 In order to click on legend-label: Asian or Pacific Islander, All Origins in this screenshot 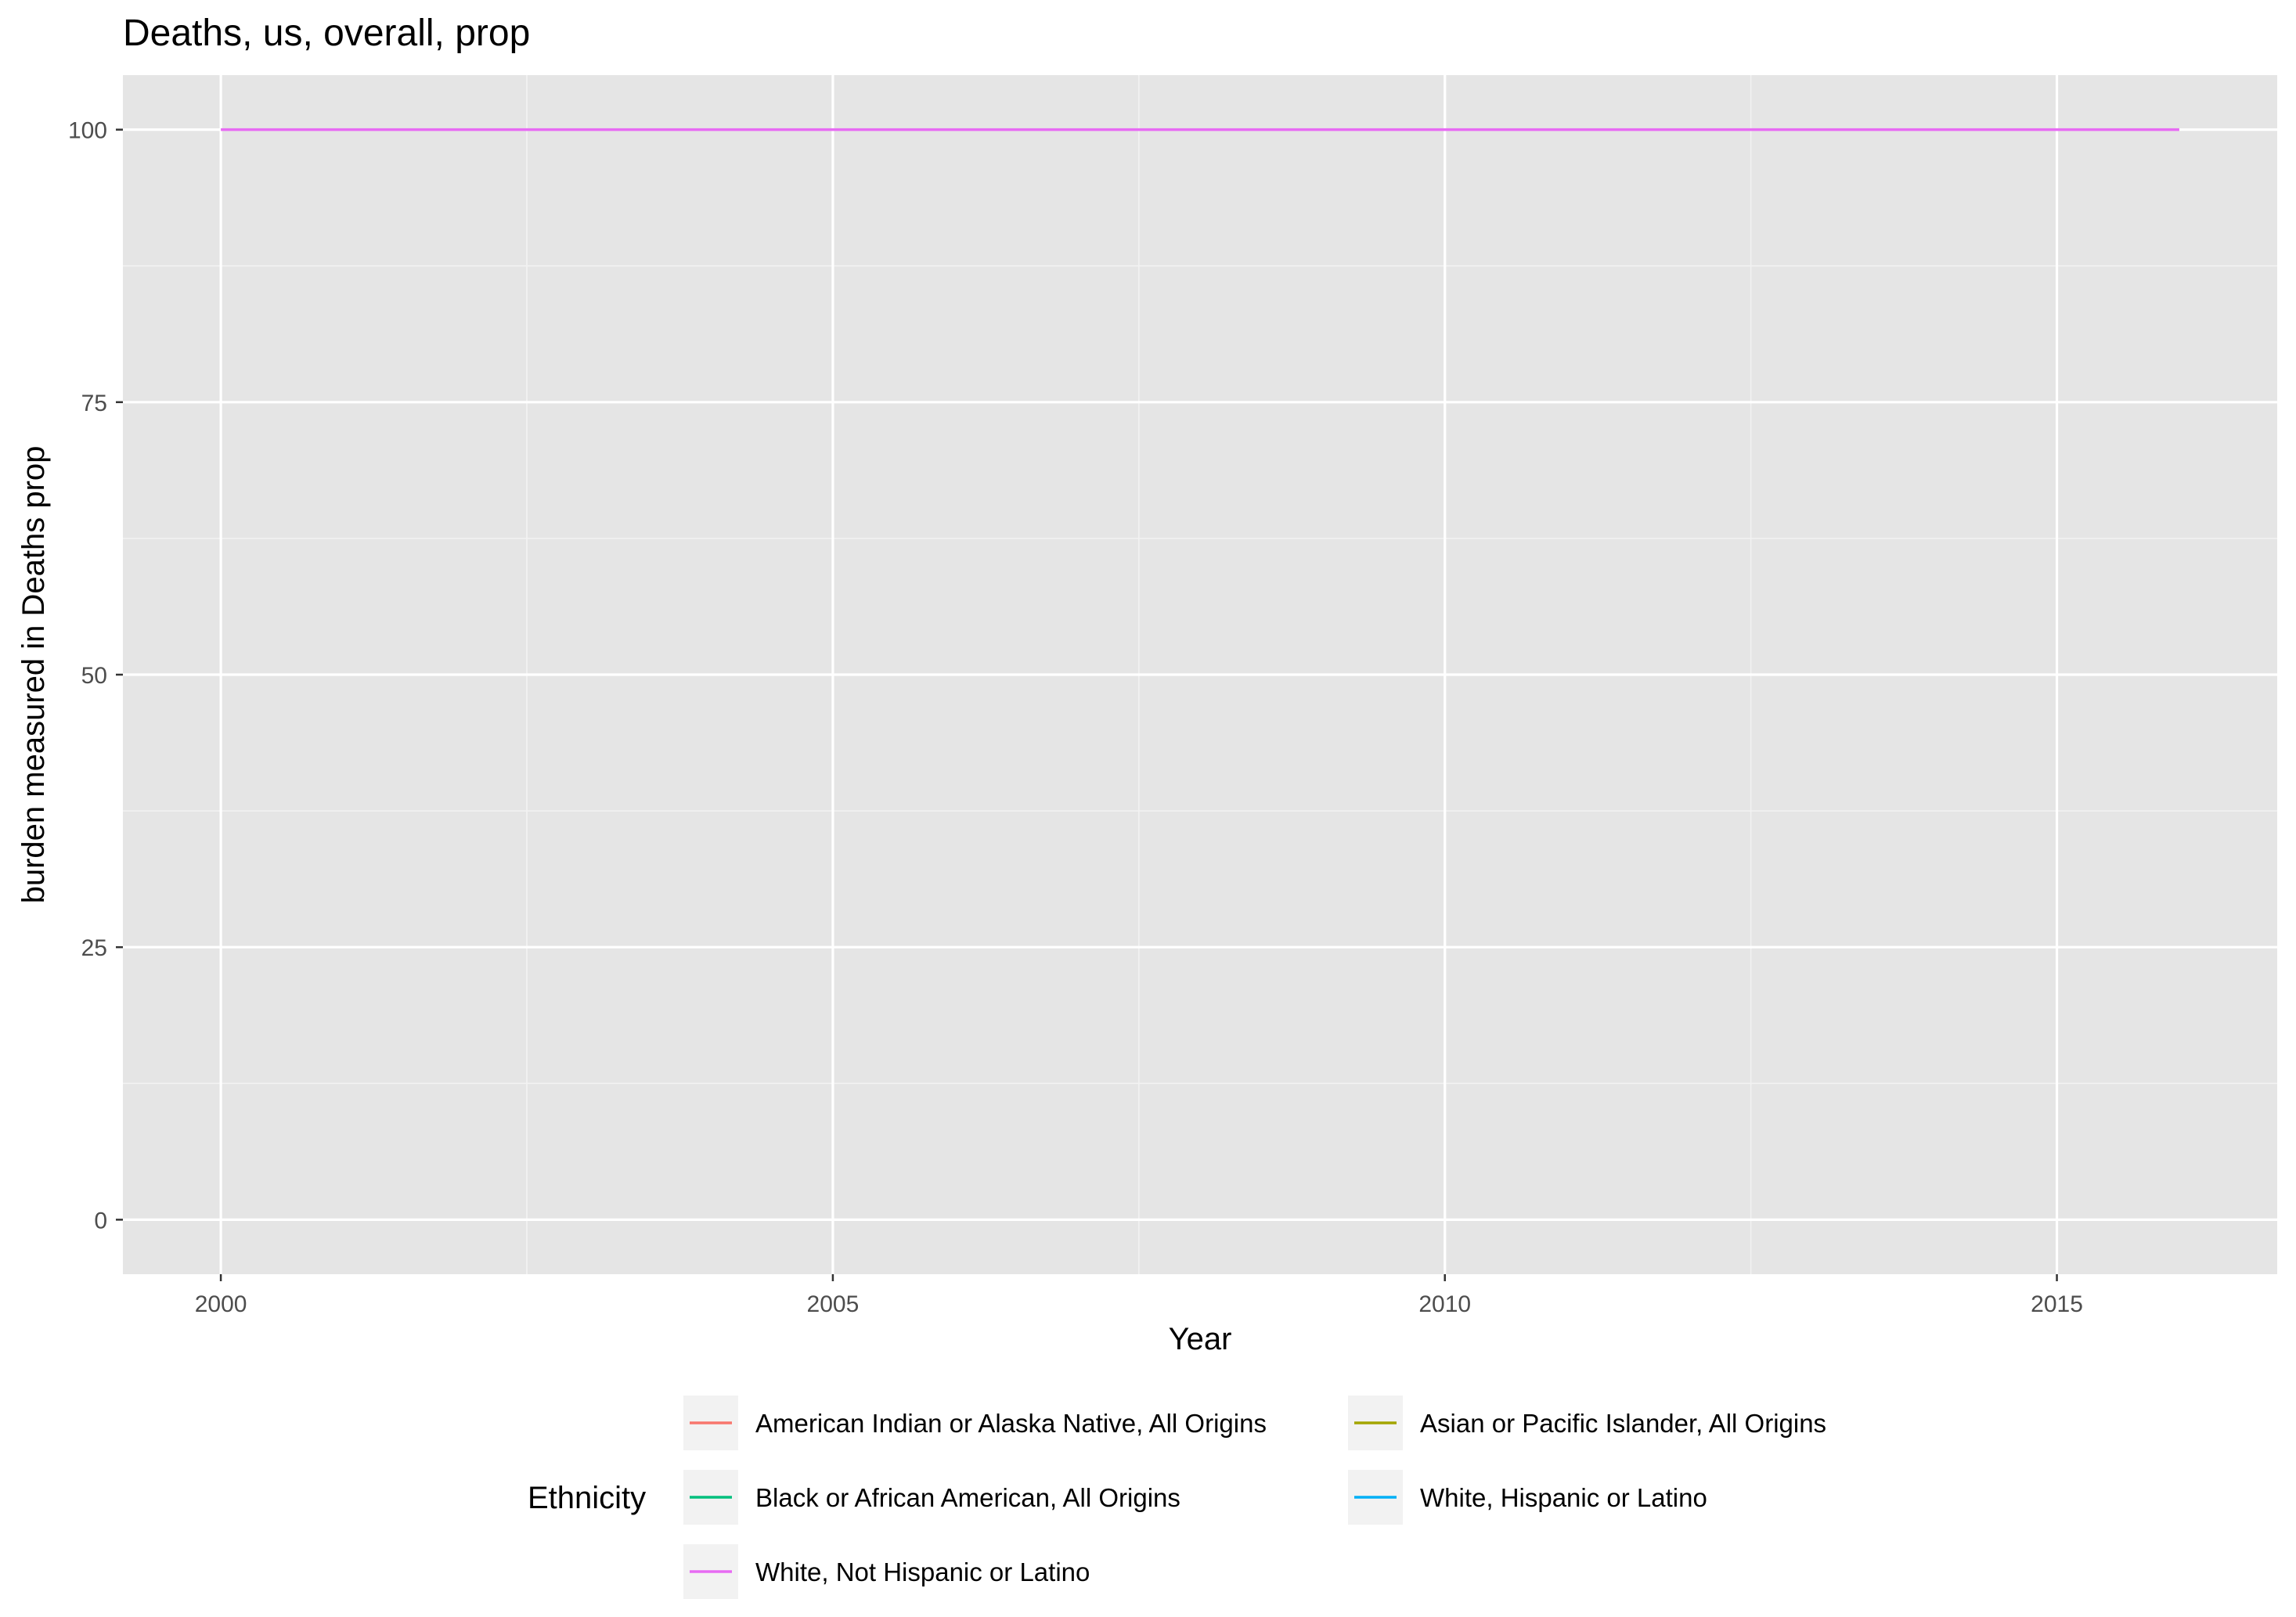, I will do `click(1623, 1423)`.